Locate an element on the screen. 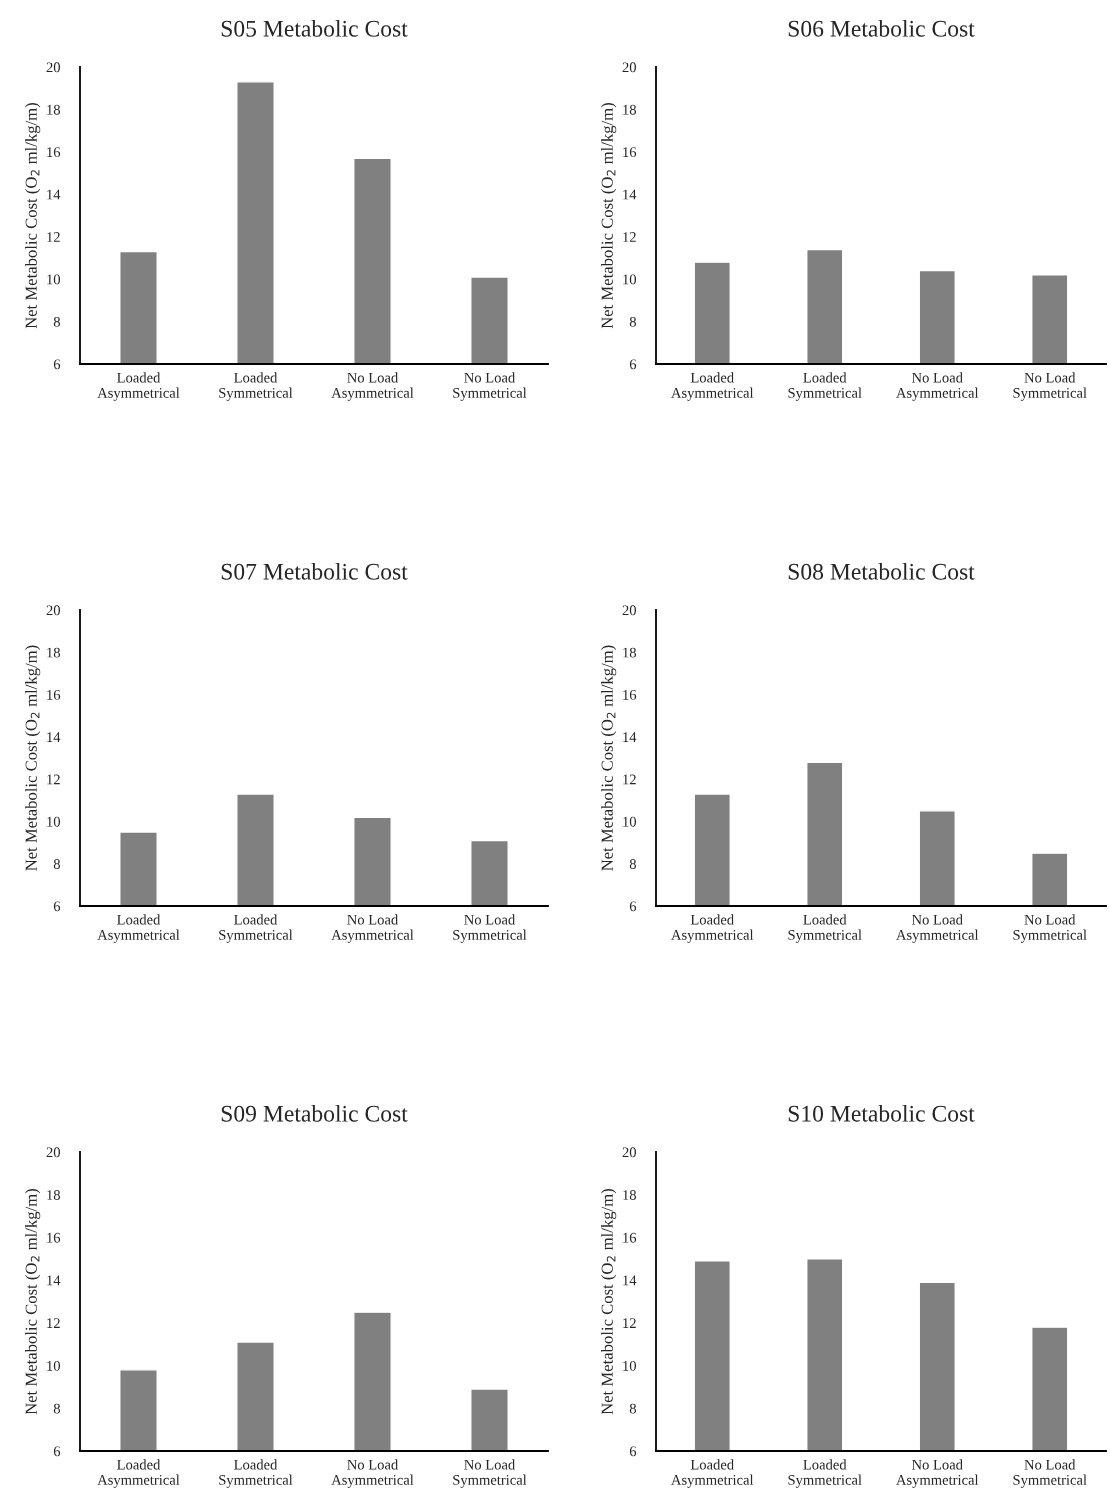 The height and width of the screenshot is (1502, 1110). chart-title: S09 Metabolic Cost is located at coordinates (314, 1113).